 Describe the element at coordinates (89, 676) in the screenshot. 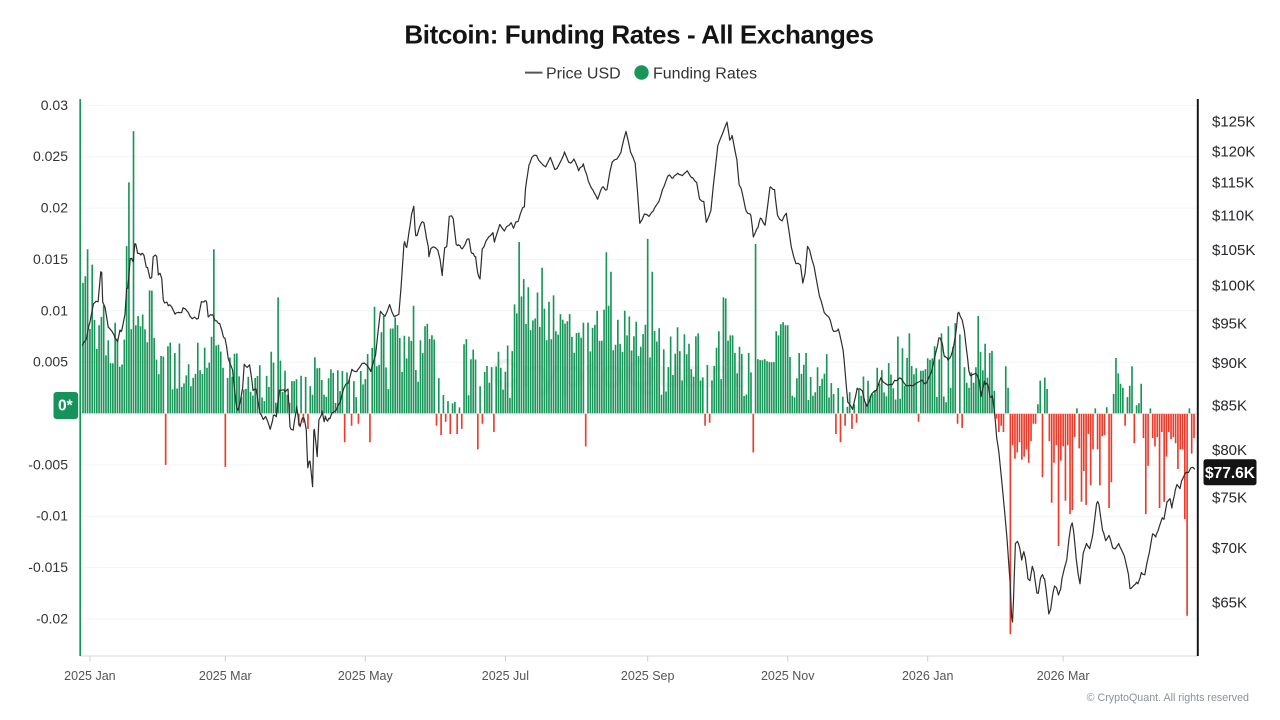

I see `svg-text: 2025 Jan` at that location.